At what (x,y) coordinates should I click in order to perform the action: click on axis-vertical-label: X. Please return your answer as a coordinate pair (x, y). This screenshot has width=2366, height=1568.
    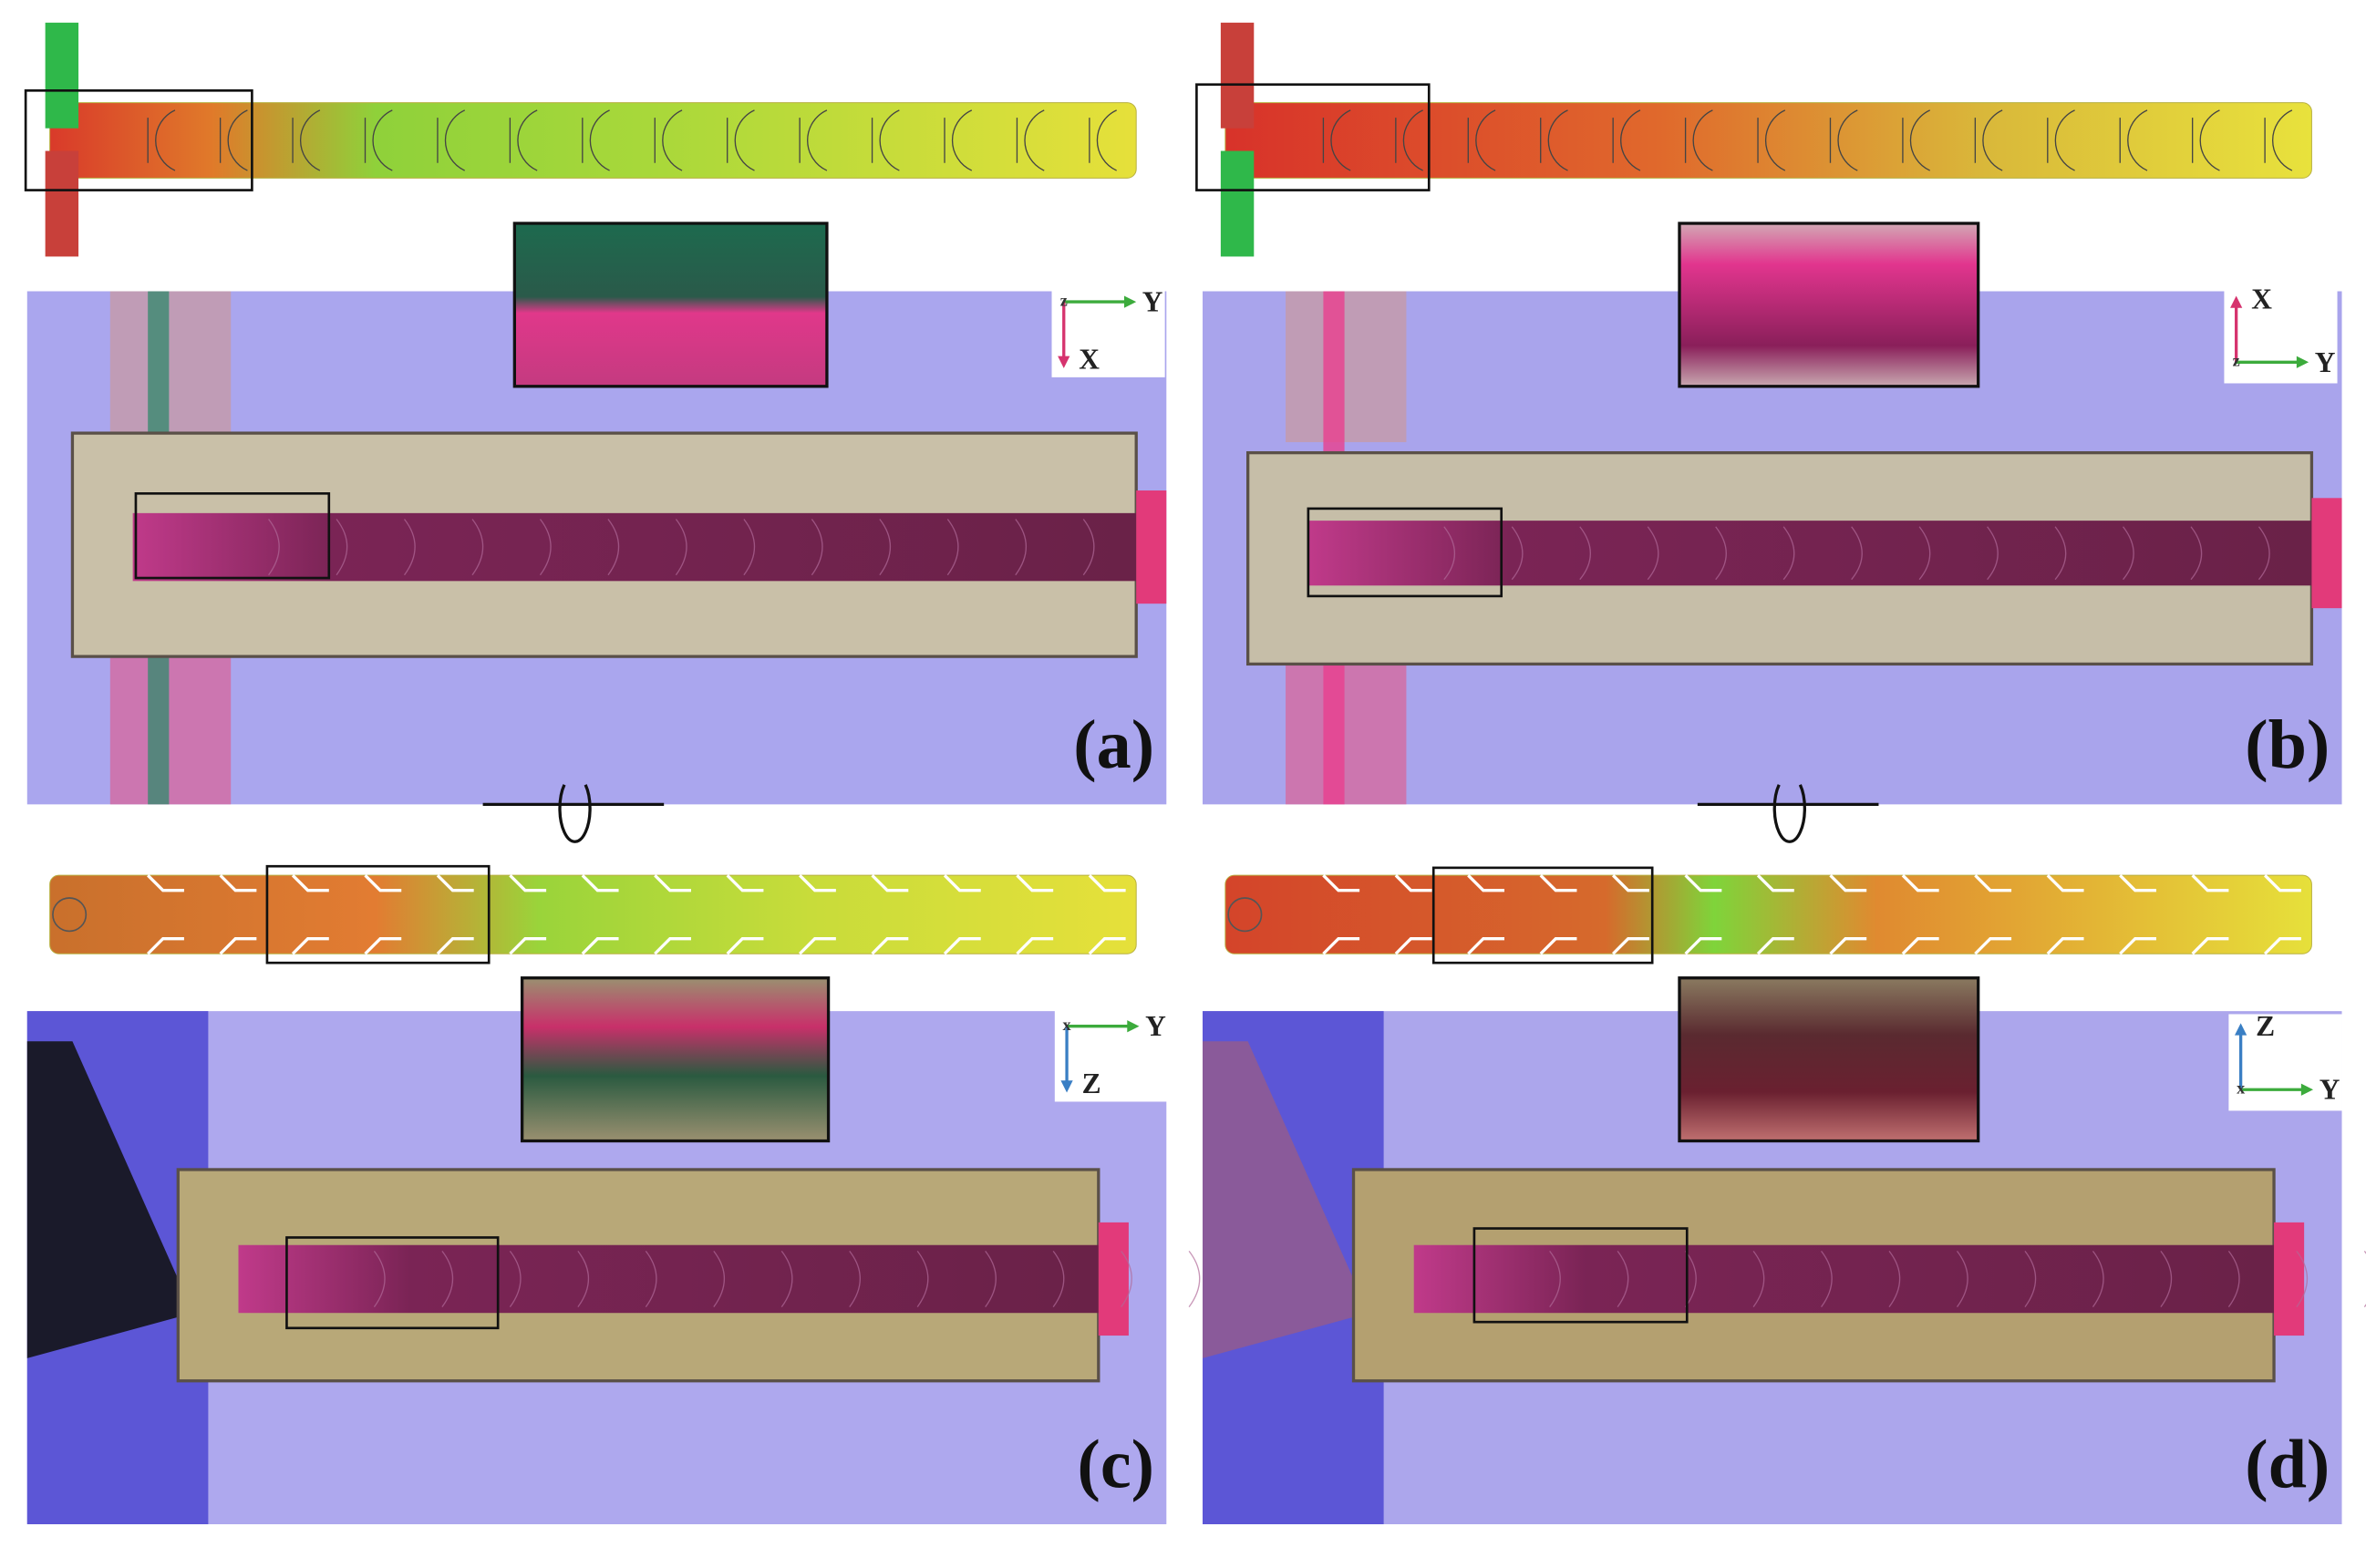
    Looking at the image, I should click on (1089, 360).